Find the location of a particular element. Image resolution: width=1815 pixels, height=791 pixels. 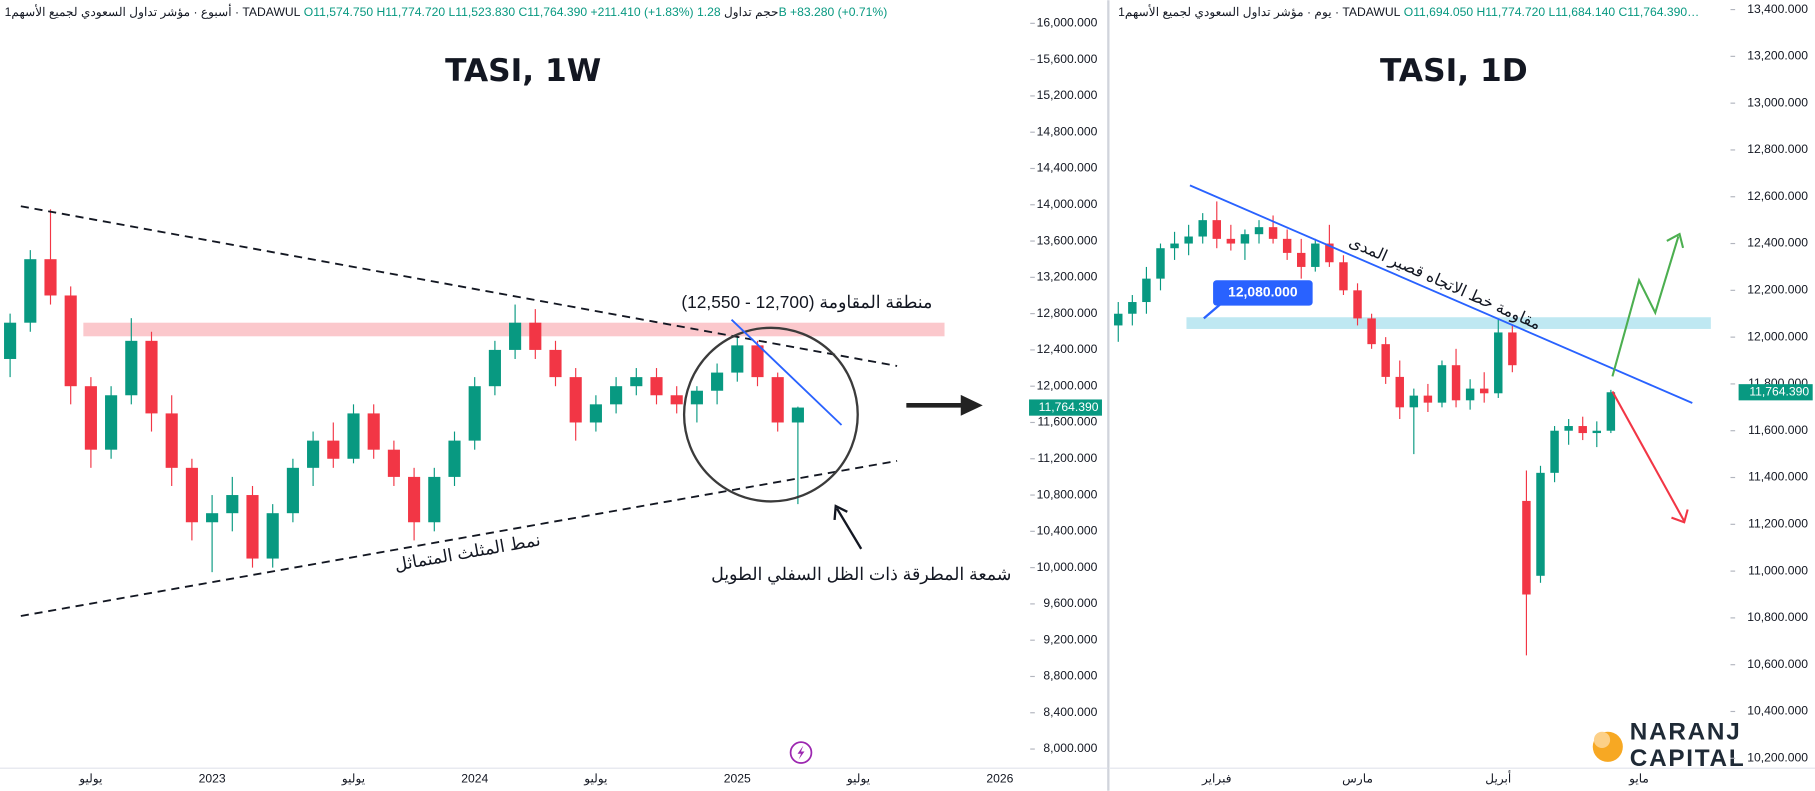

y-tick-label: 15,200.000 is located at coordinates (1067, 95).